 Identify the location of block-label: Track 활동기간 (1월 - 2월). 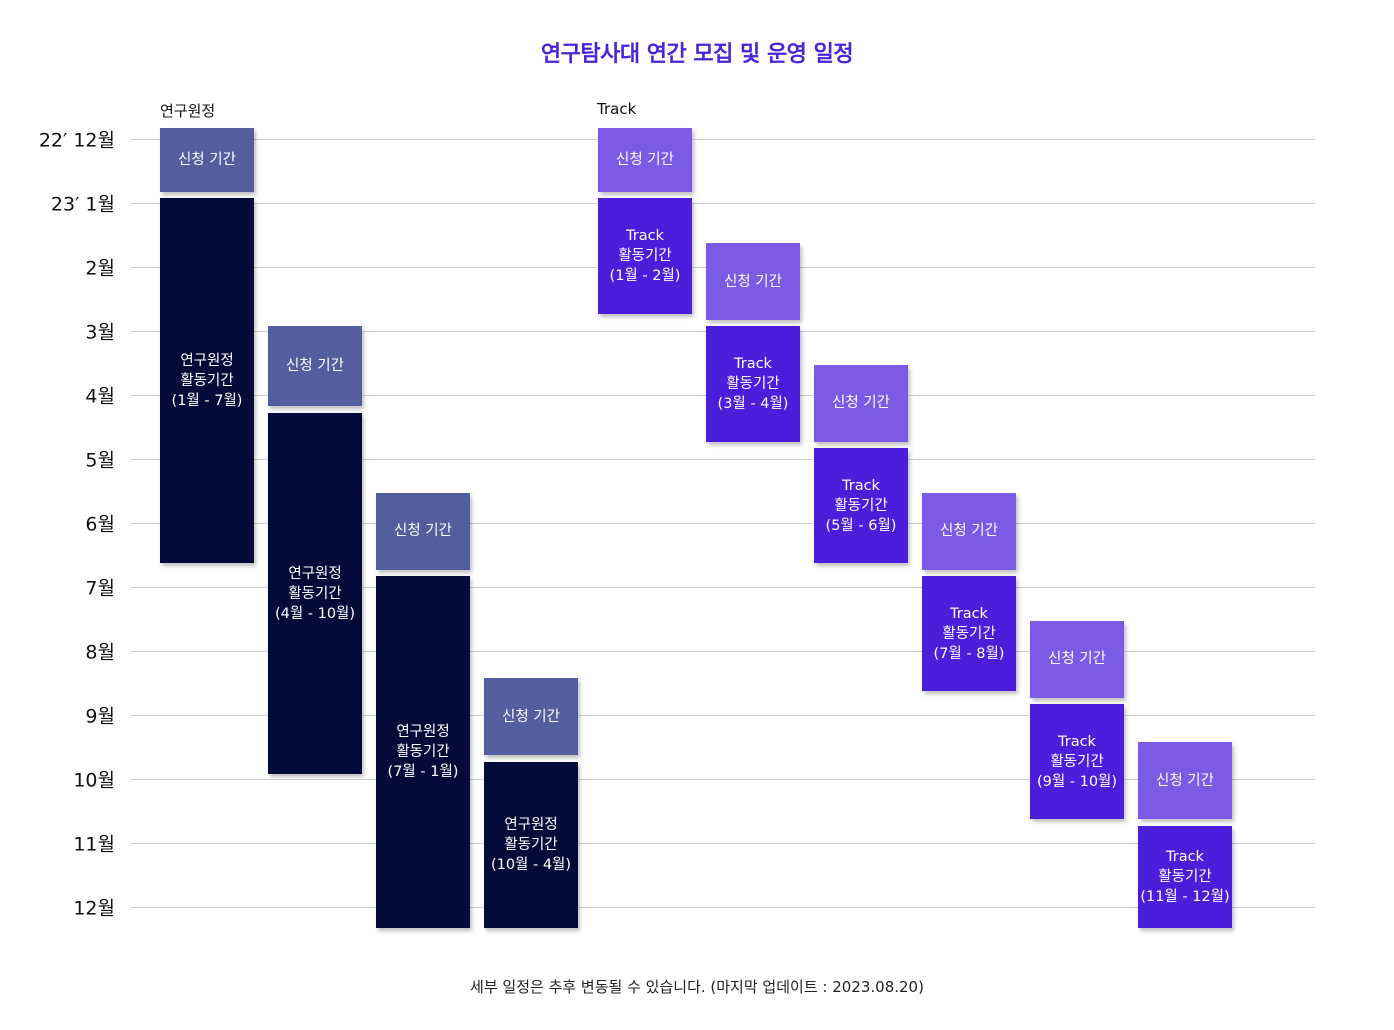
(645, 255).